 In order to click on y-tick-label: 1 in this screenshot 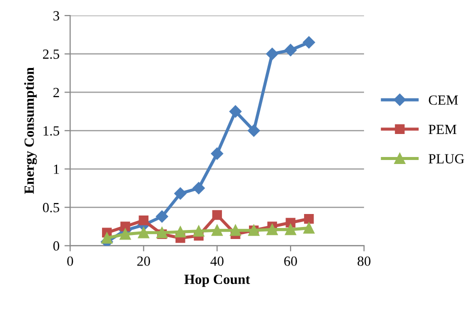, I will do `click(56, 169)`.